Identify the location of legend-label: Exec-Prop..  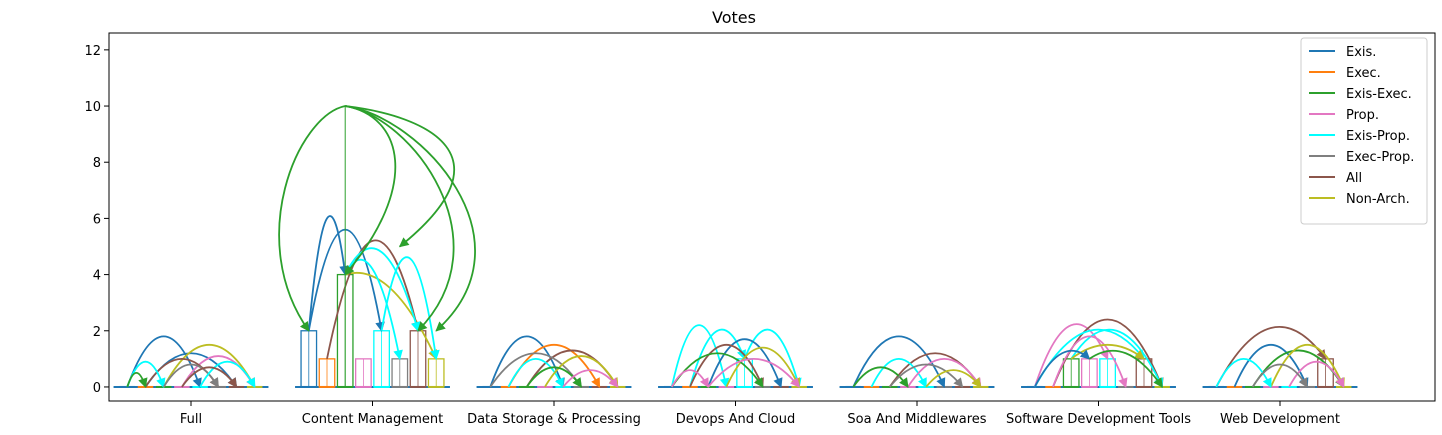
(1380, 157).